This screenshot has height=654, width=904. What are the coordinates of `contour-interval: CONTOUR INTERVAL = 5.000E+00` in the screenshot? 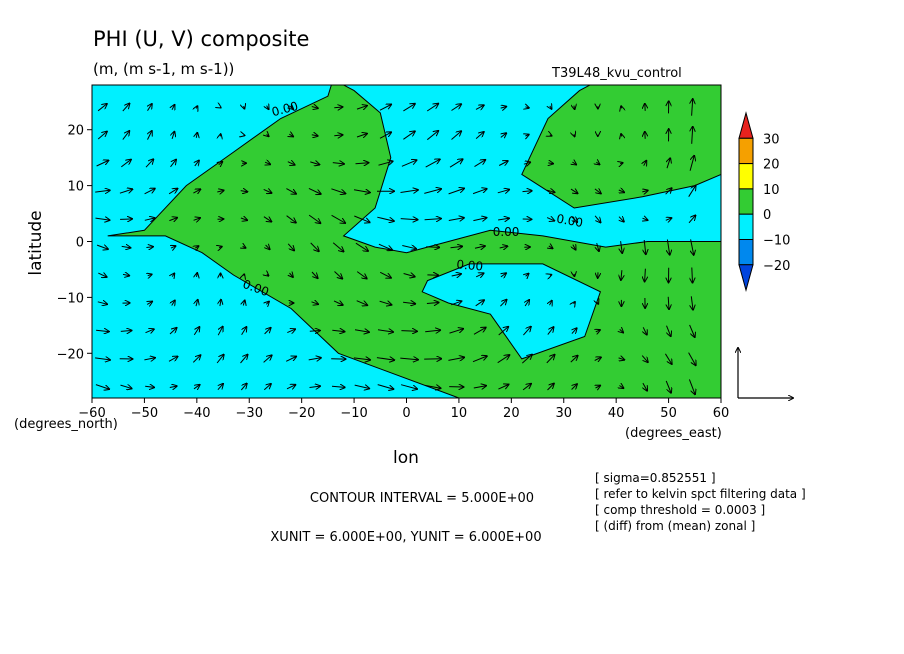 It's located at (422, 498).